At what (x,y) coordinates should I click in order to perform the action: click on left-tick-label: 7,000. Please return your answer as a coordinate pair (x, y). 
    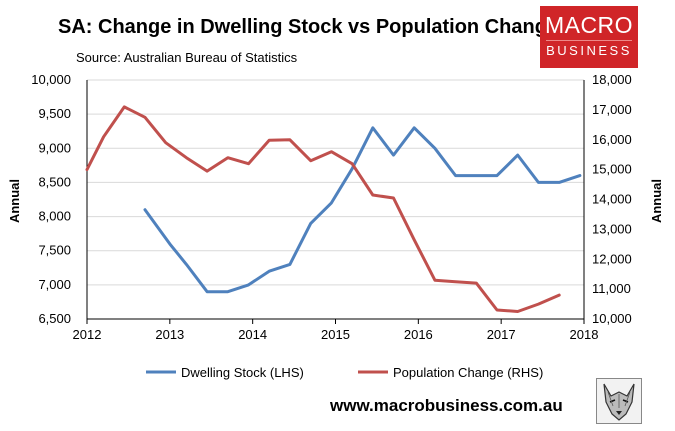
    Looking at the image, I should click on (54, 284).